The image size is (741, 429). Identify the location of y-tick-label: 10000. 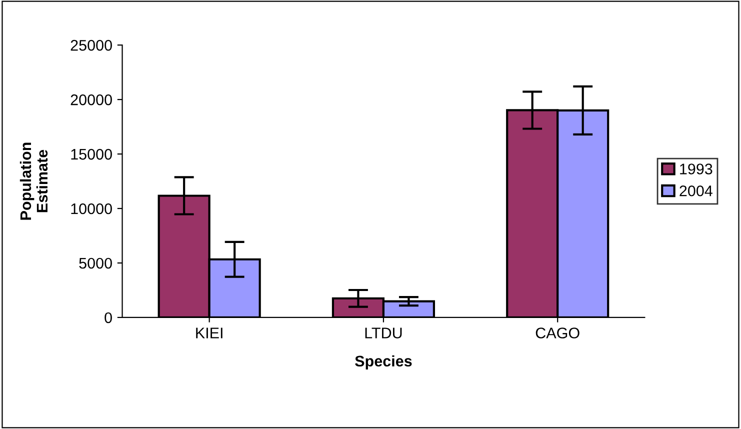
(91, 208).